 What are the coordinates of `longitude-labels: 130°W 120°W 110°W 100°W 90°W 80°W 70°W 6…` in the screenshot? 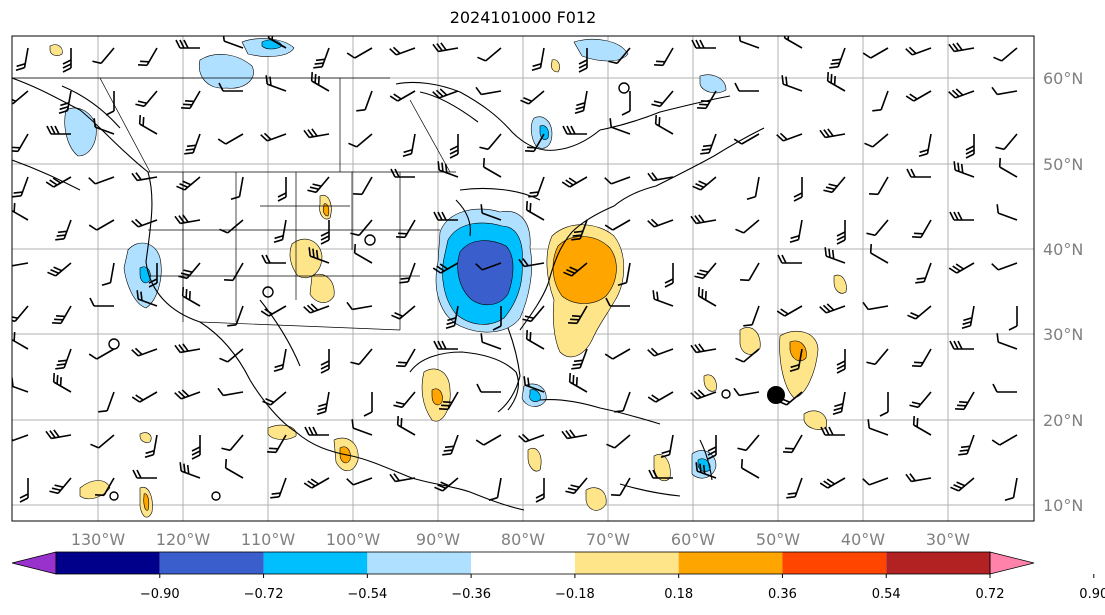 It's located at (520, 539).